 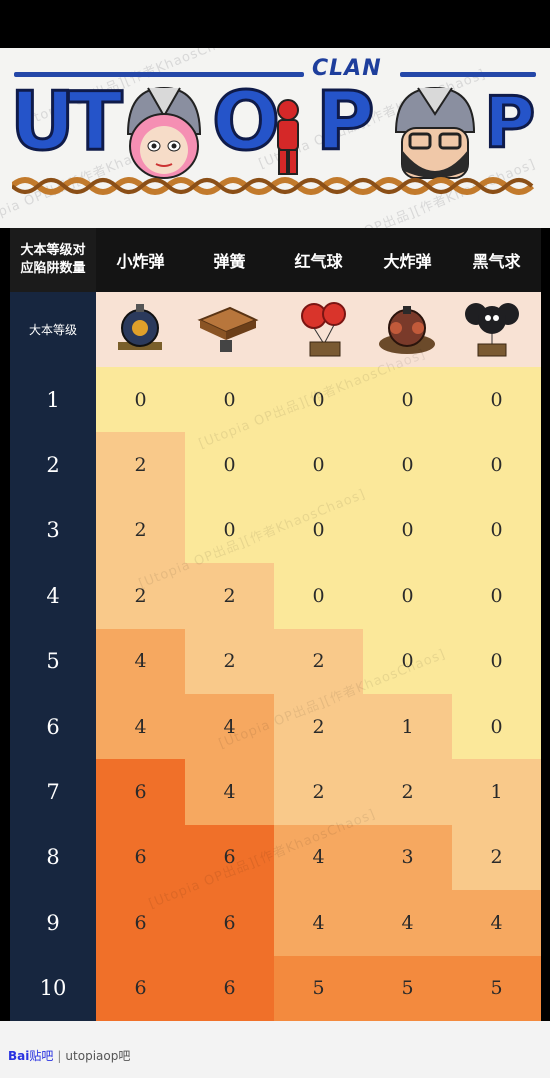 I want to click on column-header-seeking-air-mine: 黑气求, so click(x=496, y=261).